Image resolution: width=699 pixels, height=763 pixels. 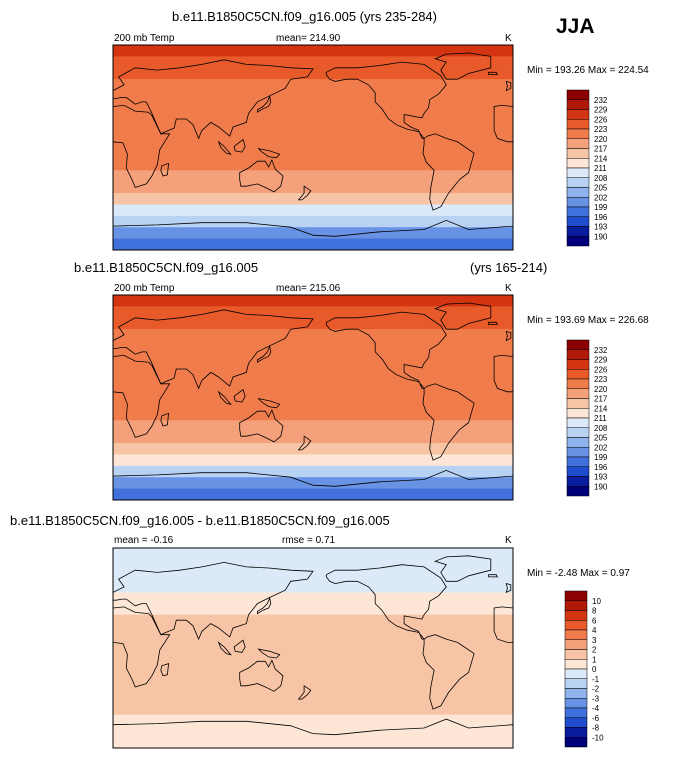 I want to click on panel-1-mean-label: mean= 214.90, so click(x=308, y=38).